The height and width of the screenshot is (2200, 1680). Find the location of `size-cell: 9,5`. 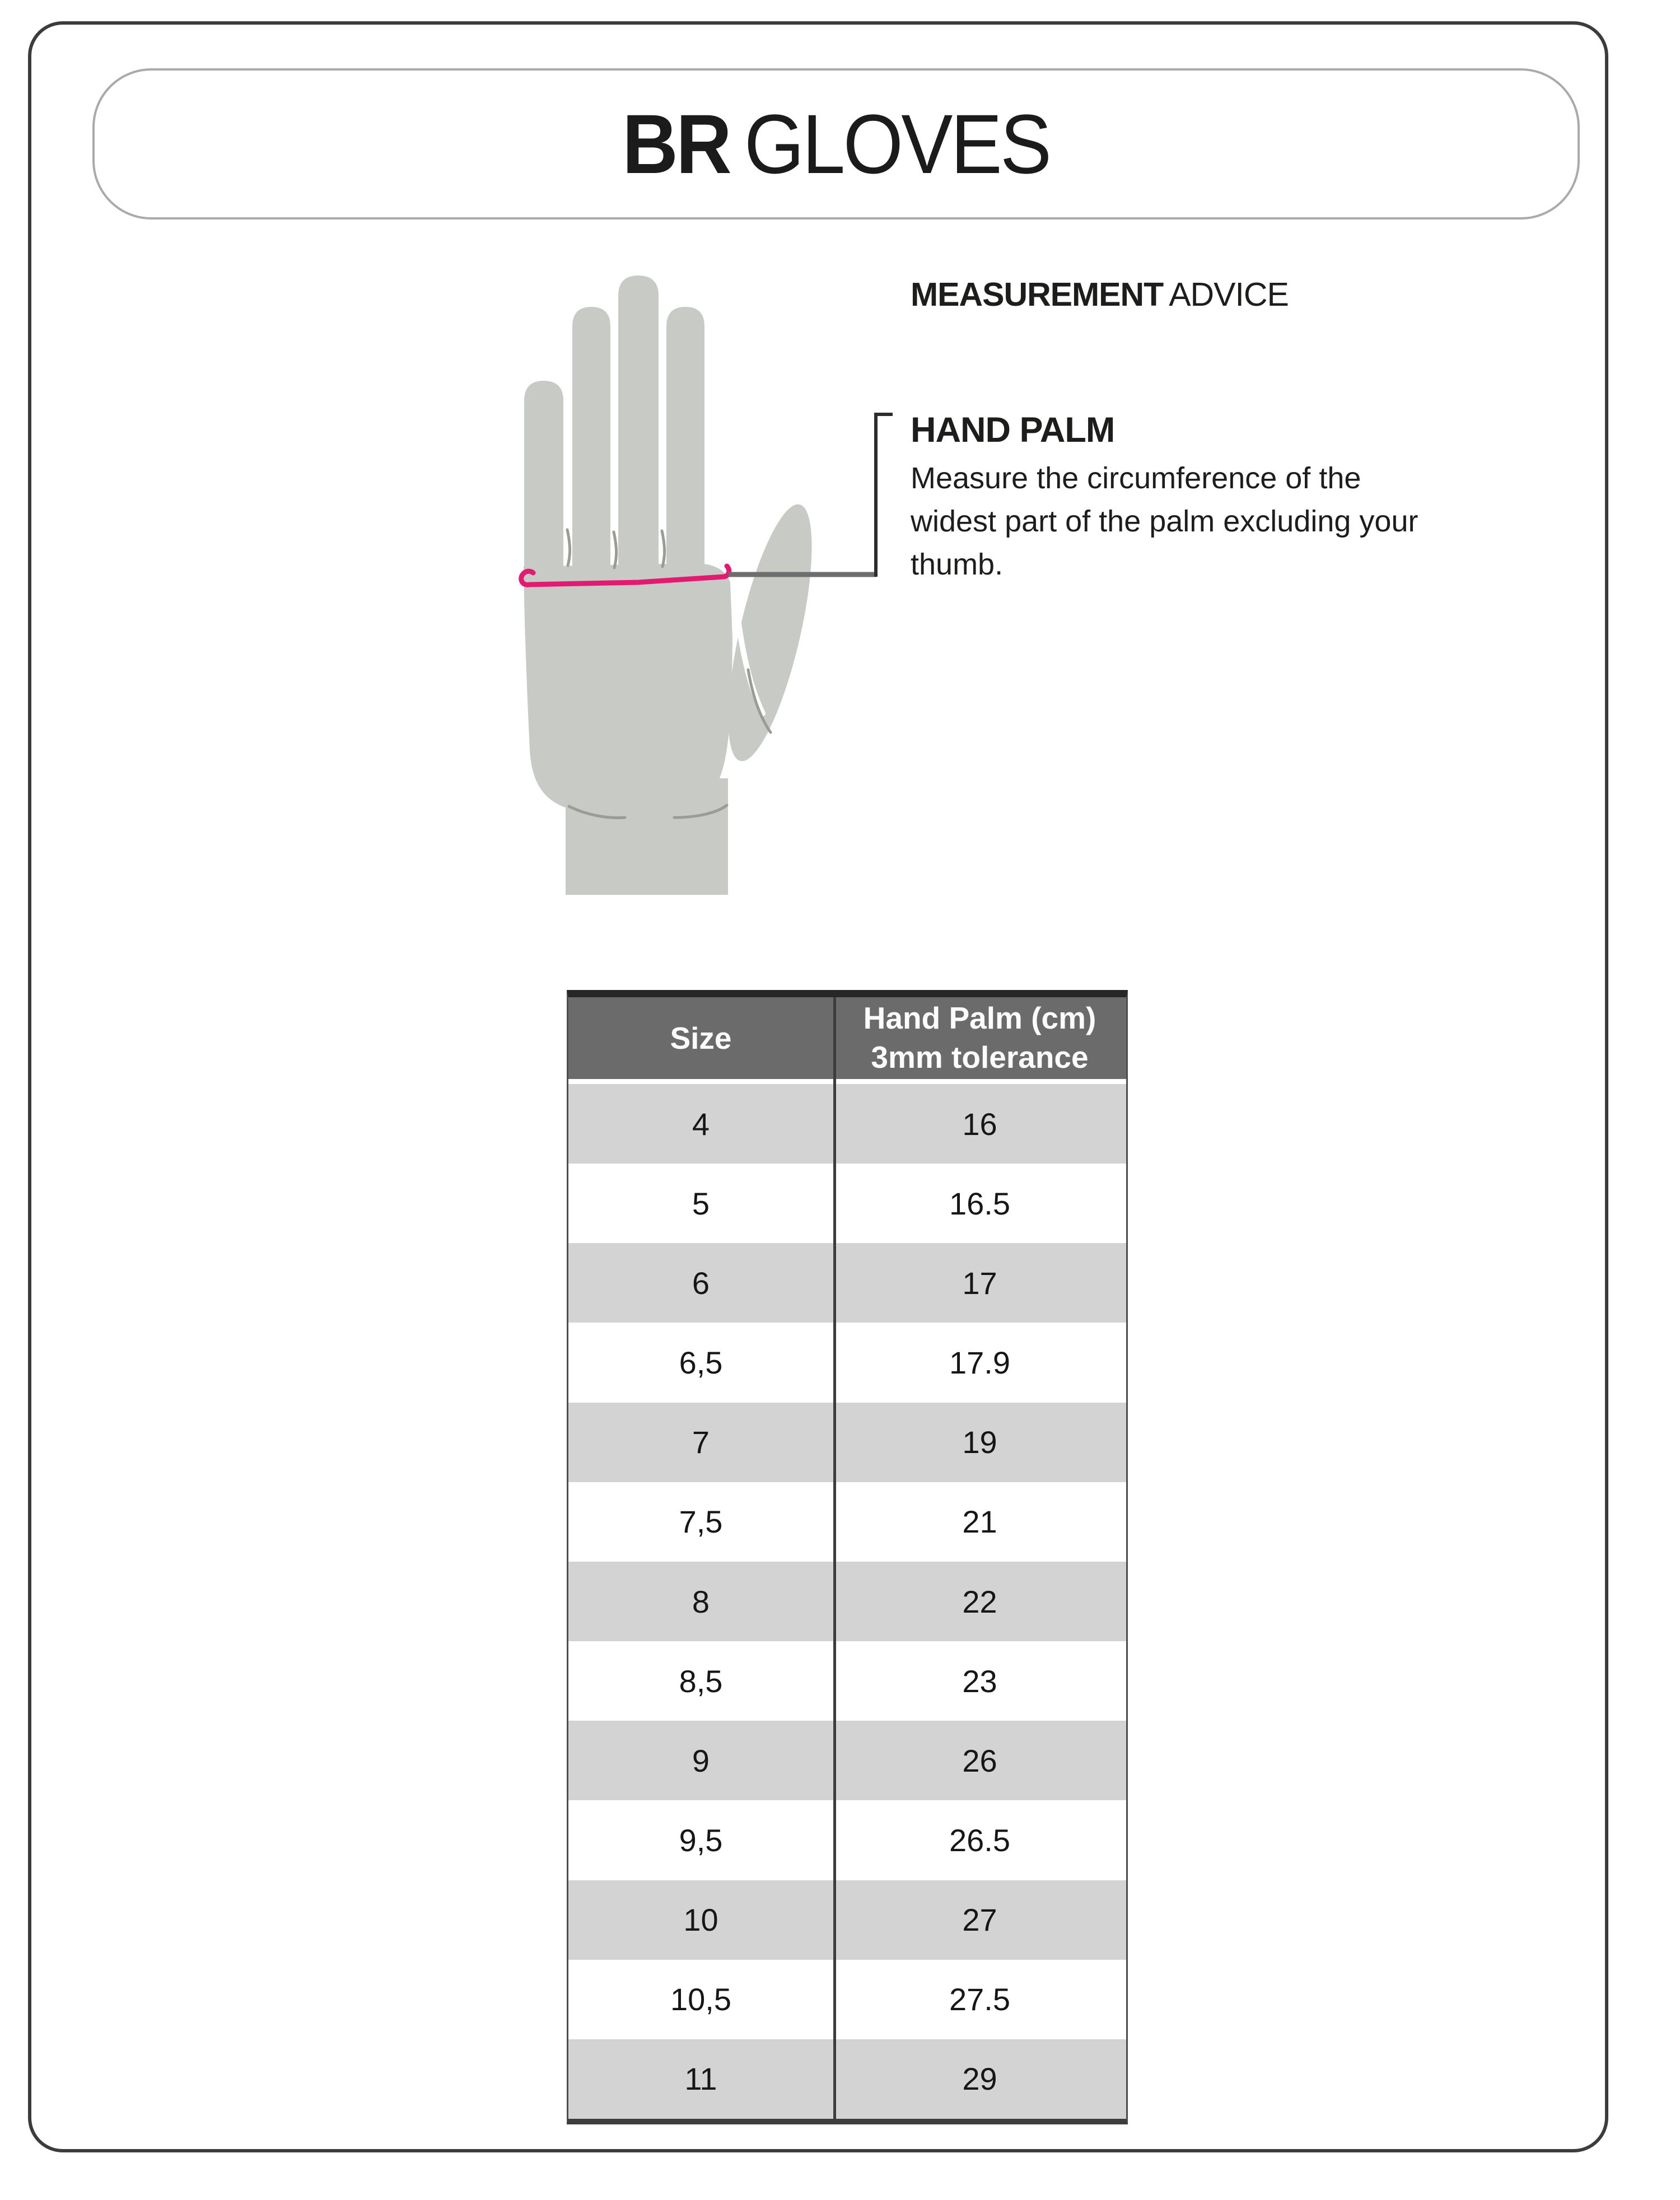

size-cell: 9,5 is located at coordinates (701, 1840).